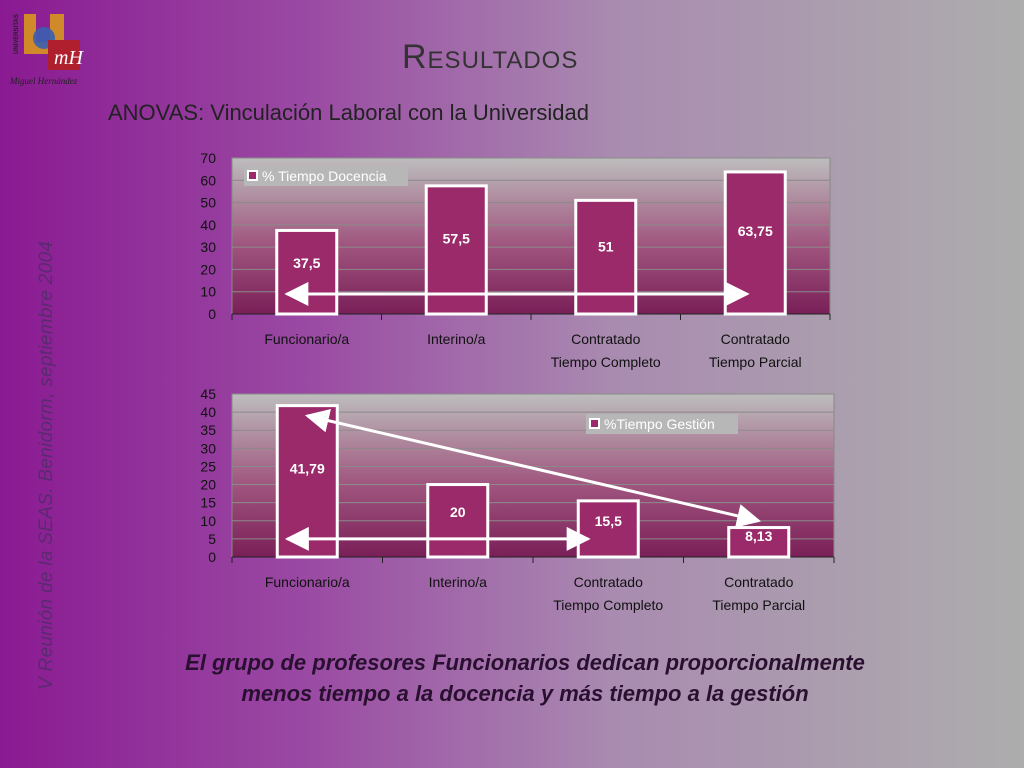  Describe the element at coordinates (306, 263) in the screenshot. I see `data-label: 37,5` at that location.